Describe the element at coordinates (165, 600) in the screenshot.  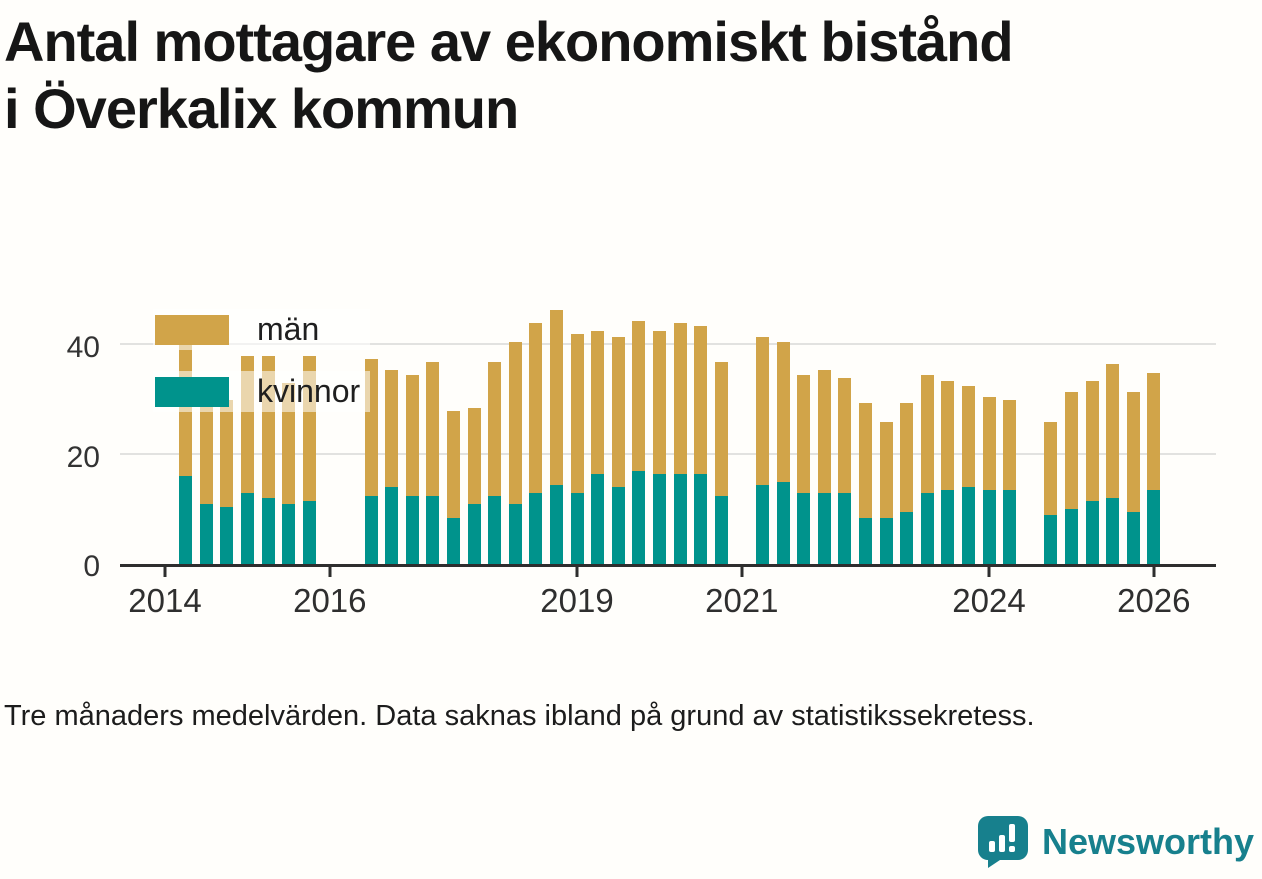
I see `x-tick-label: 2014` at that location.